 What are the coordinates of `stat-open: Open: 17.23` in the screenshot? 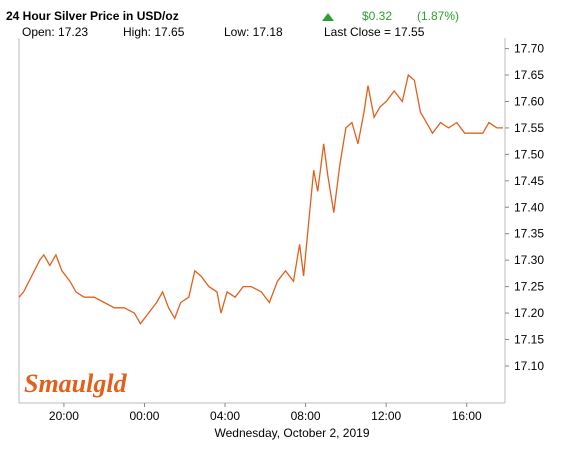 It's located at (55, 32).